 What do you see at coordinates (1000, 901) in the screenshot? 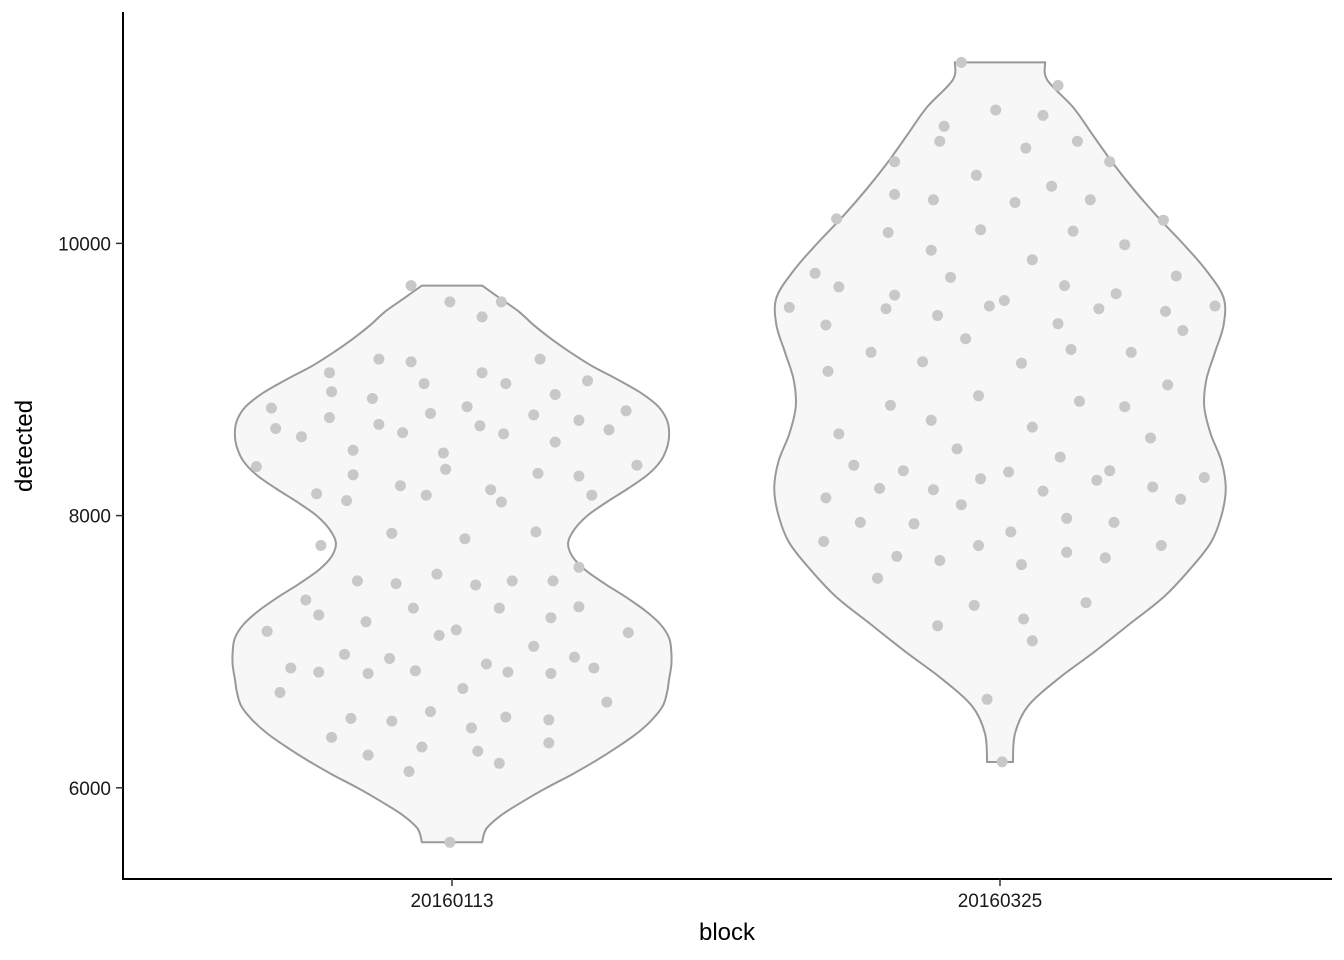
I see `x-tick-label: 20160325` at bounding box center [1000, 901].